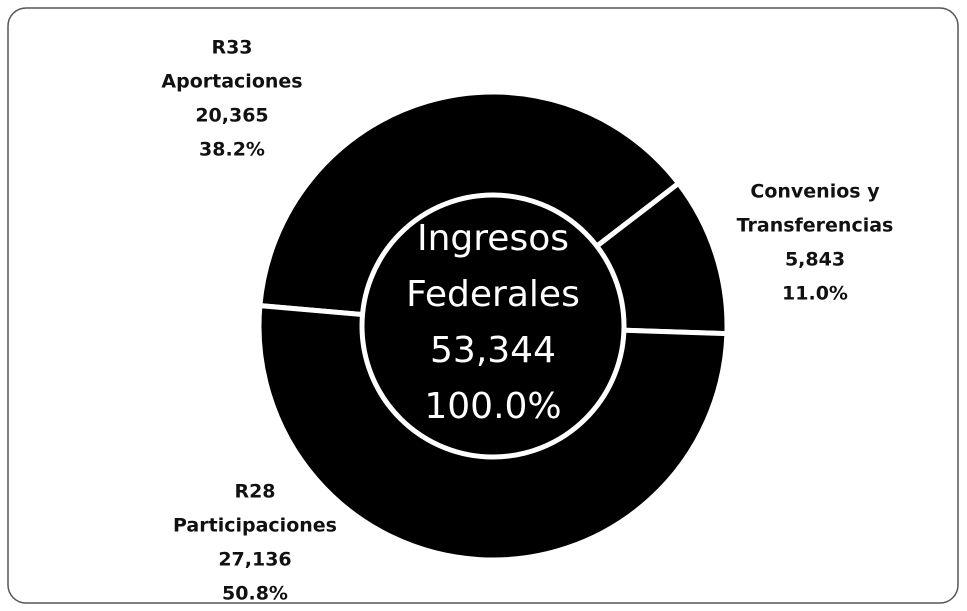  Describe the element at coordinates (815, 192) in the screenshot. I see `slice-label: Convenios y` at that location.